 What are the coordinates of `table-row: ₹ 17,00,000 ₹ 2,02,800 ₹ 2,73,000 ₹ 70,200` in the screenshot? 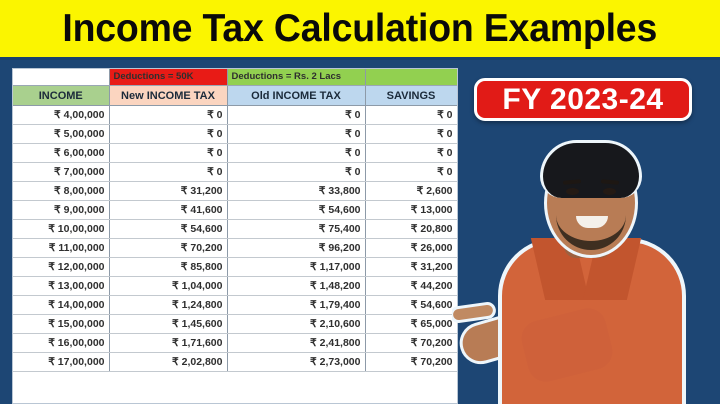 It's located at (235, 362).